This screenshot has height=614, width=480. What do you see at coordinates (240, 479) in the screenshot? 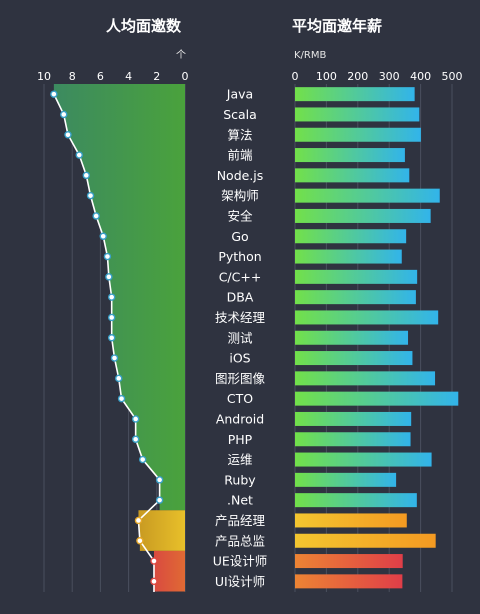
I see `category-label: Ruby` at bounding box center [240, 479].